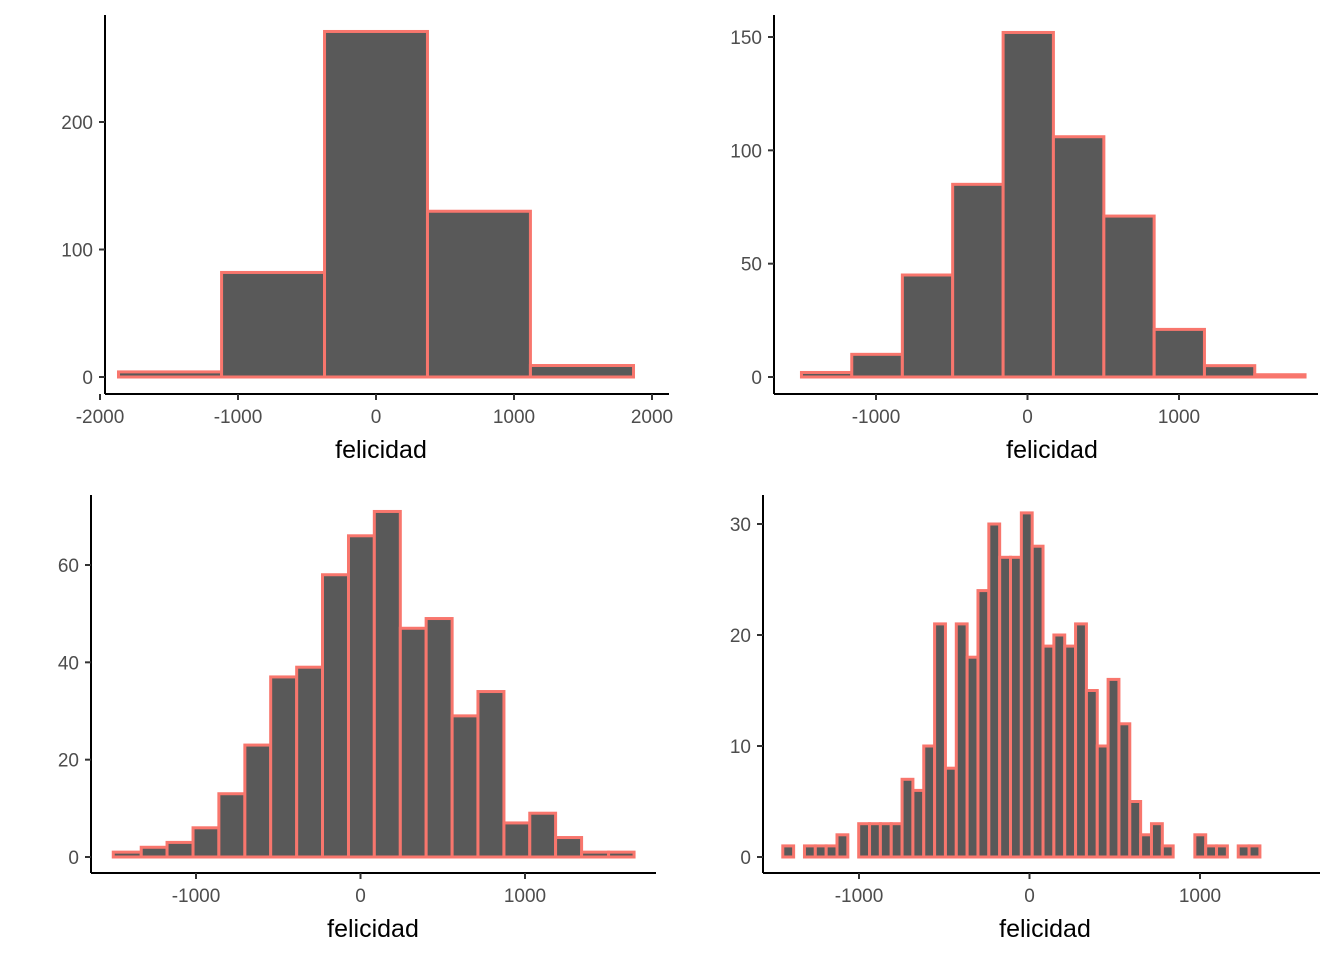 This screenshot has width=1344, height=960. I want to click on y-tick-label: 200, so click(77, 123).